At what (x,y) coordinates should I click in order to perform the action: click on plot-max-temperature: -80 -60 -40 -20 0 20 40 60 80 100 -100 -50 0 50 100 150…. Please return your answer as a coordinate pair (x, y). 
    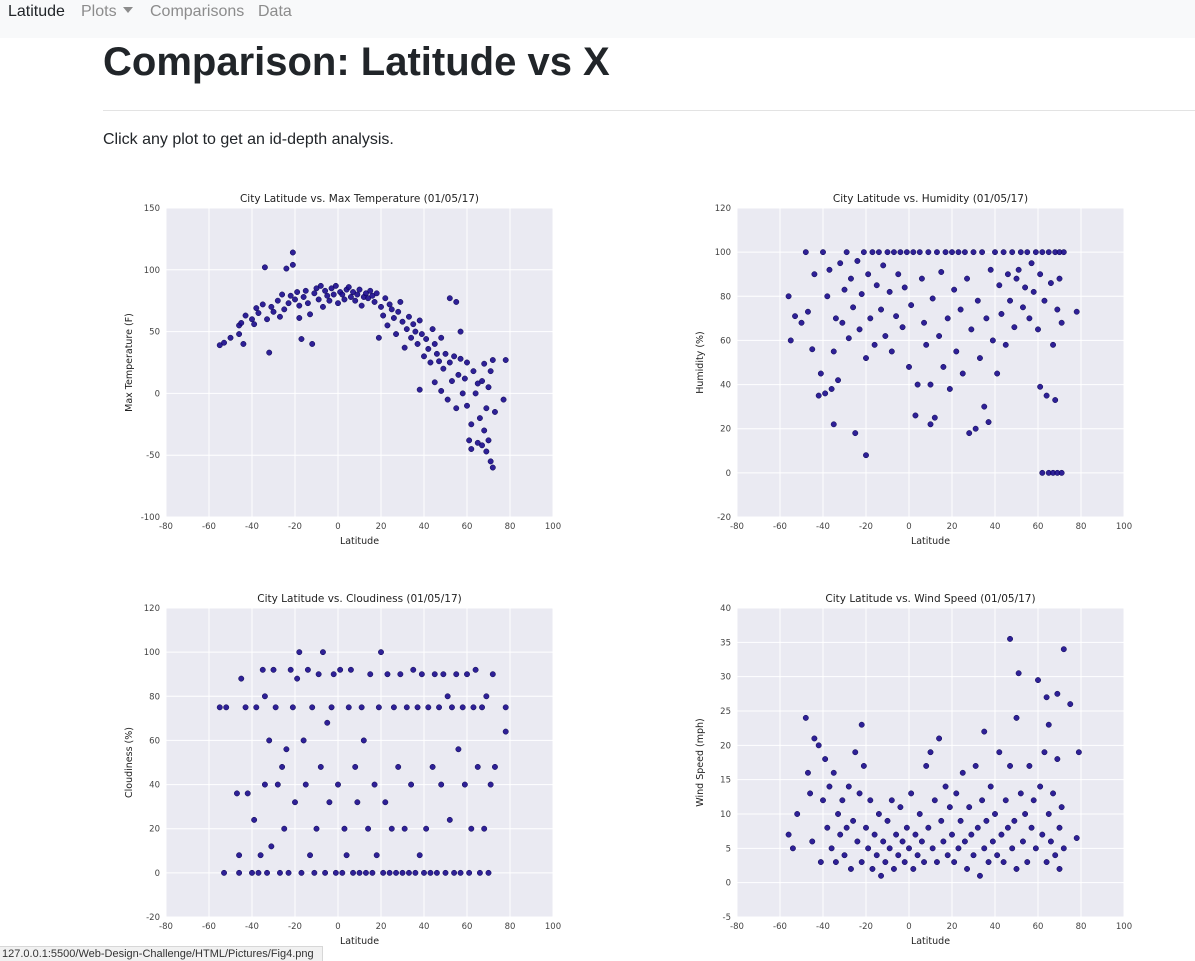
    Looking at the image, I should click on (340, 371).